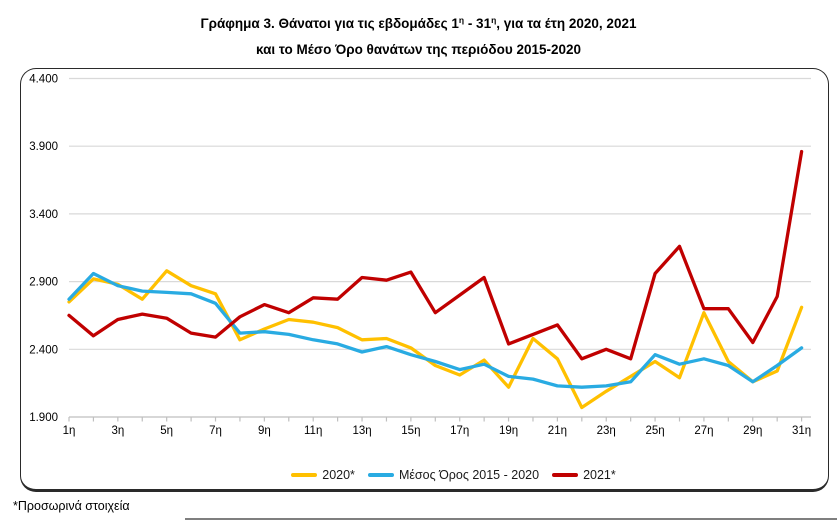 This screenshot has width=837, height=521. I want to click on svg-text: 19η, so click(508, 431).